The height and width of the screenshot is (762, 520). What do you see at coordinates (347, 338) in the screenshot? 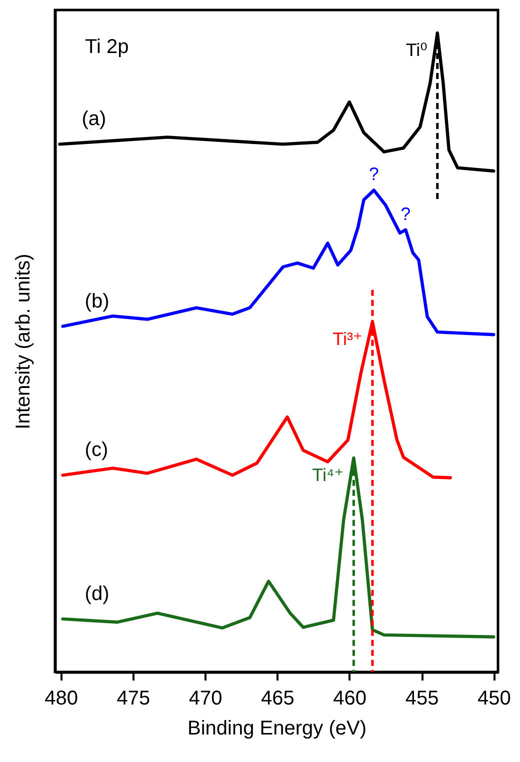
I see `annotation: Ti³⁺` at bounding box center [347, 338].